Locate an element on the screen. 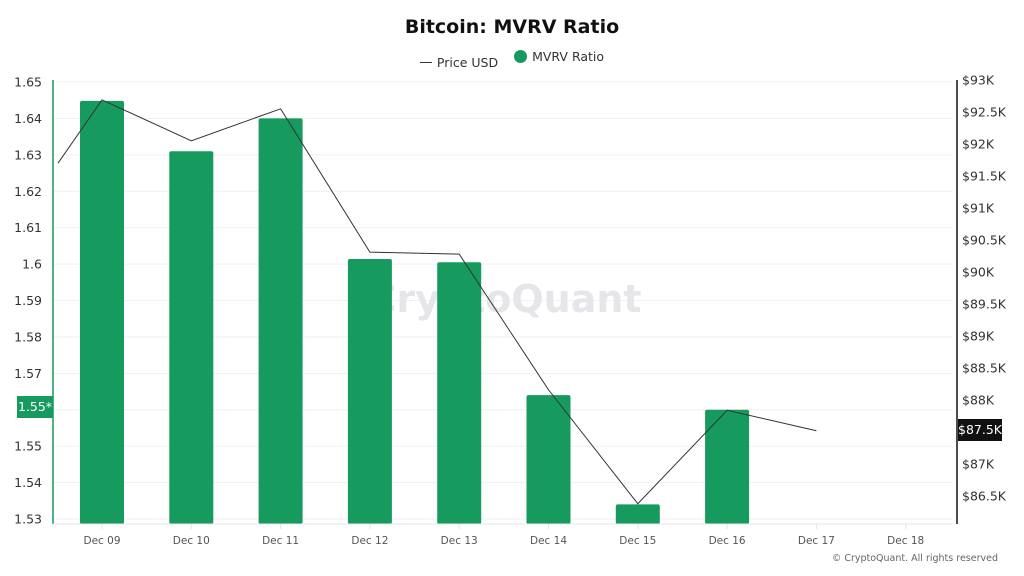 This screenshot has width=1024, height=576. left-axis-tick: 1.54 is located at coordinates (28, 482).